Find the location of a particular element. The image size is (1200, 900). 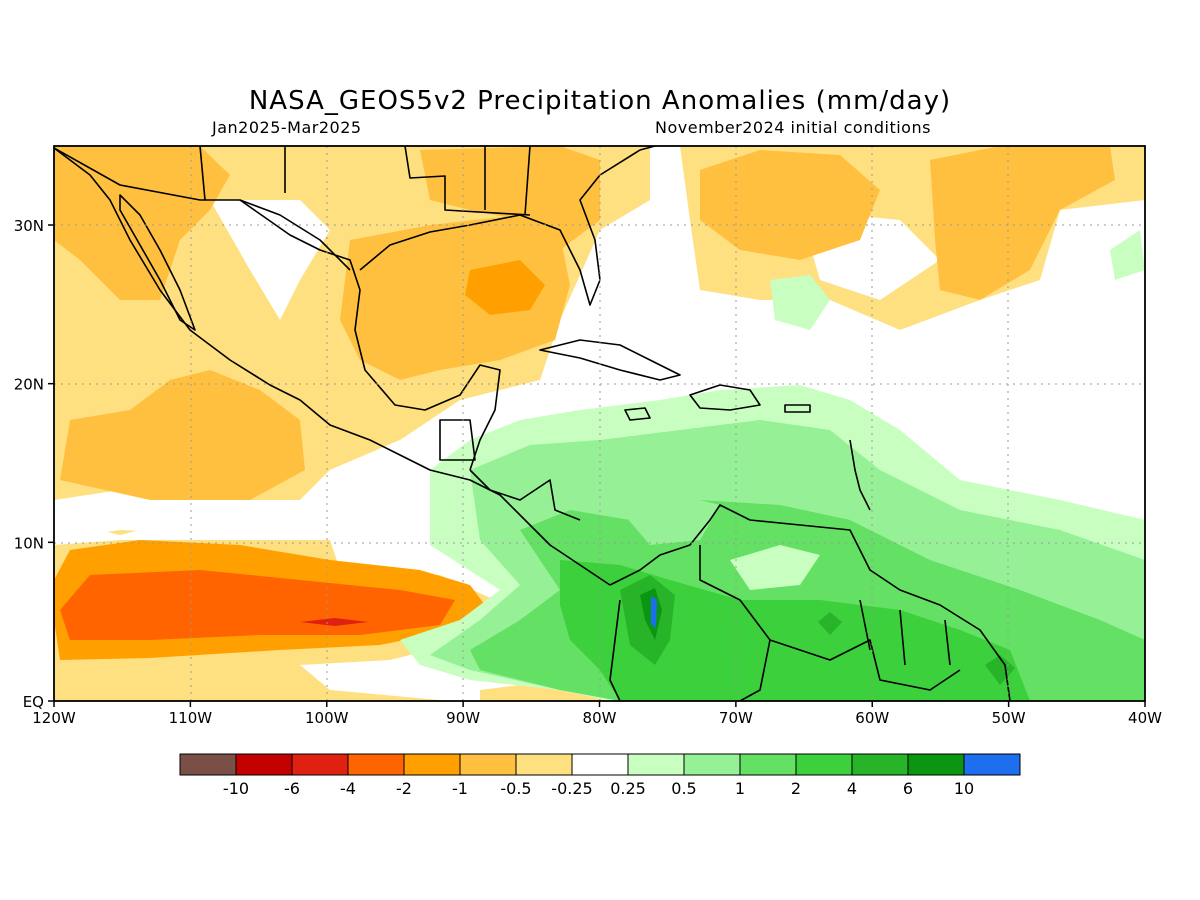

neutral-gap-atlantic-east is located at coordinates (1092, 280).